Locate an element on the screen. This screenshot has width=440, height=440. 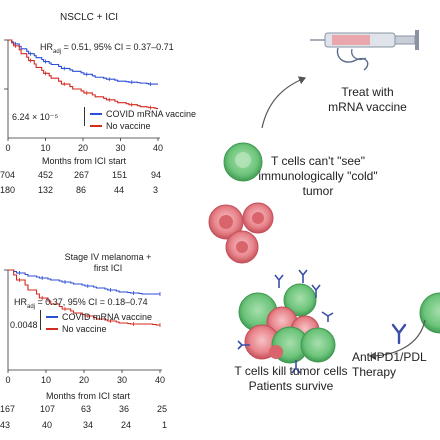
top-pvalue: 6.24 × 10⁻⁵ is located at coordinates (35, 117).